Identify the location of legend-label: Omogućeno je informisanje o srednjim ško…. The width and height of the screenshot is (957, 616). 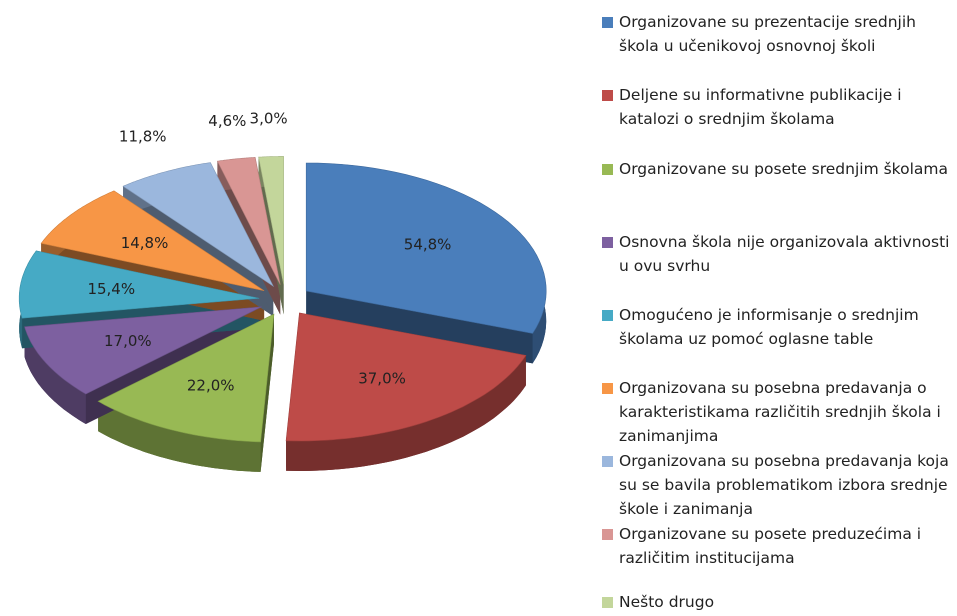
(769, 327).